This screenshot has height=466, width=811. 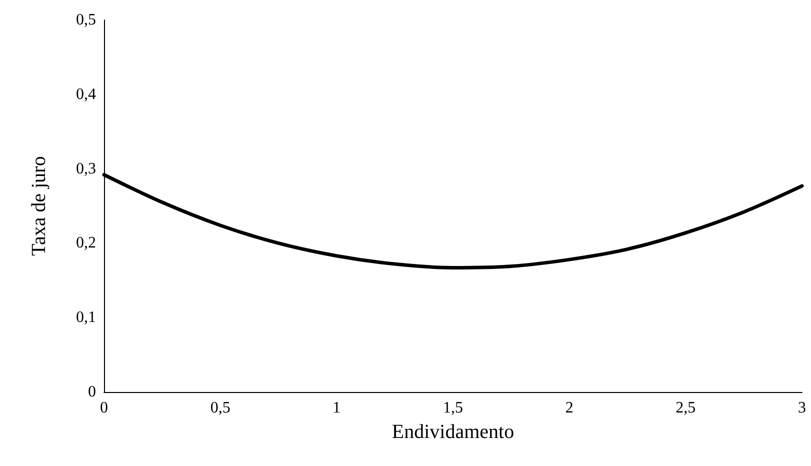 I want to click on x-tick-label: 1, so click(x=336, y=408).